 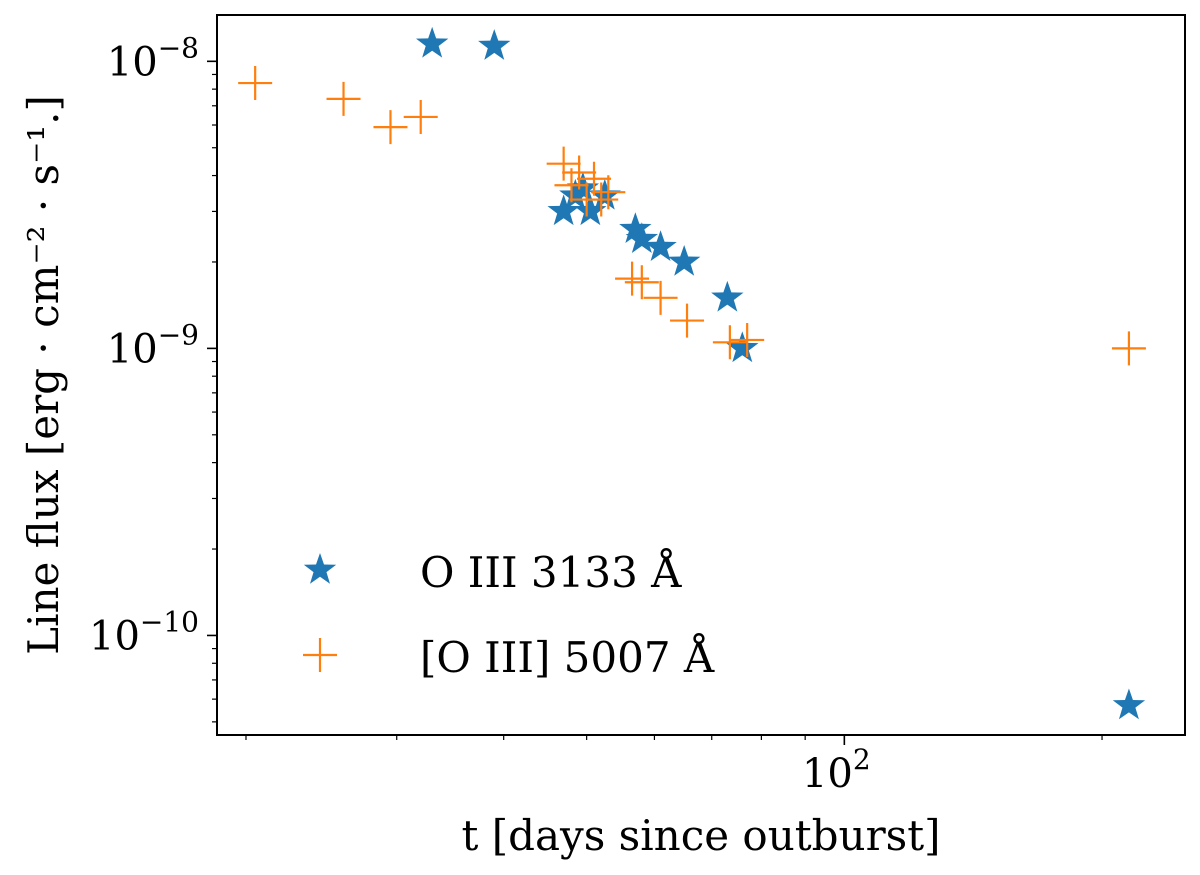 What do you see at coordinates (153, 345) in the screenshot?
I see `y-tick-label: 10⁻⁹` at bounding box center [153, 345].